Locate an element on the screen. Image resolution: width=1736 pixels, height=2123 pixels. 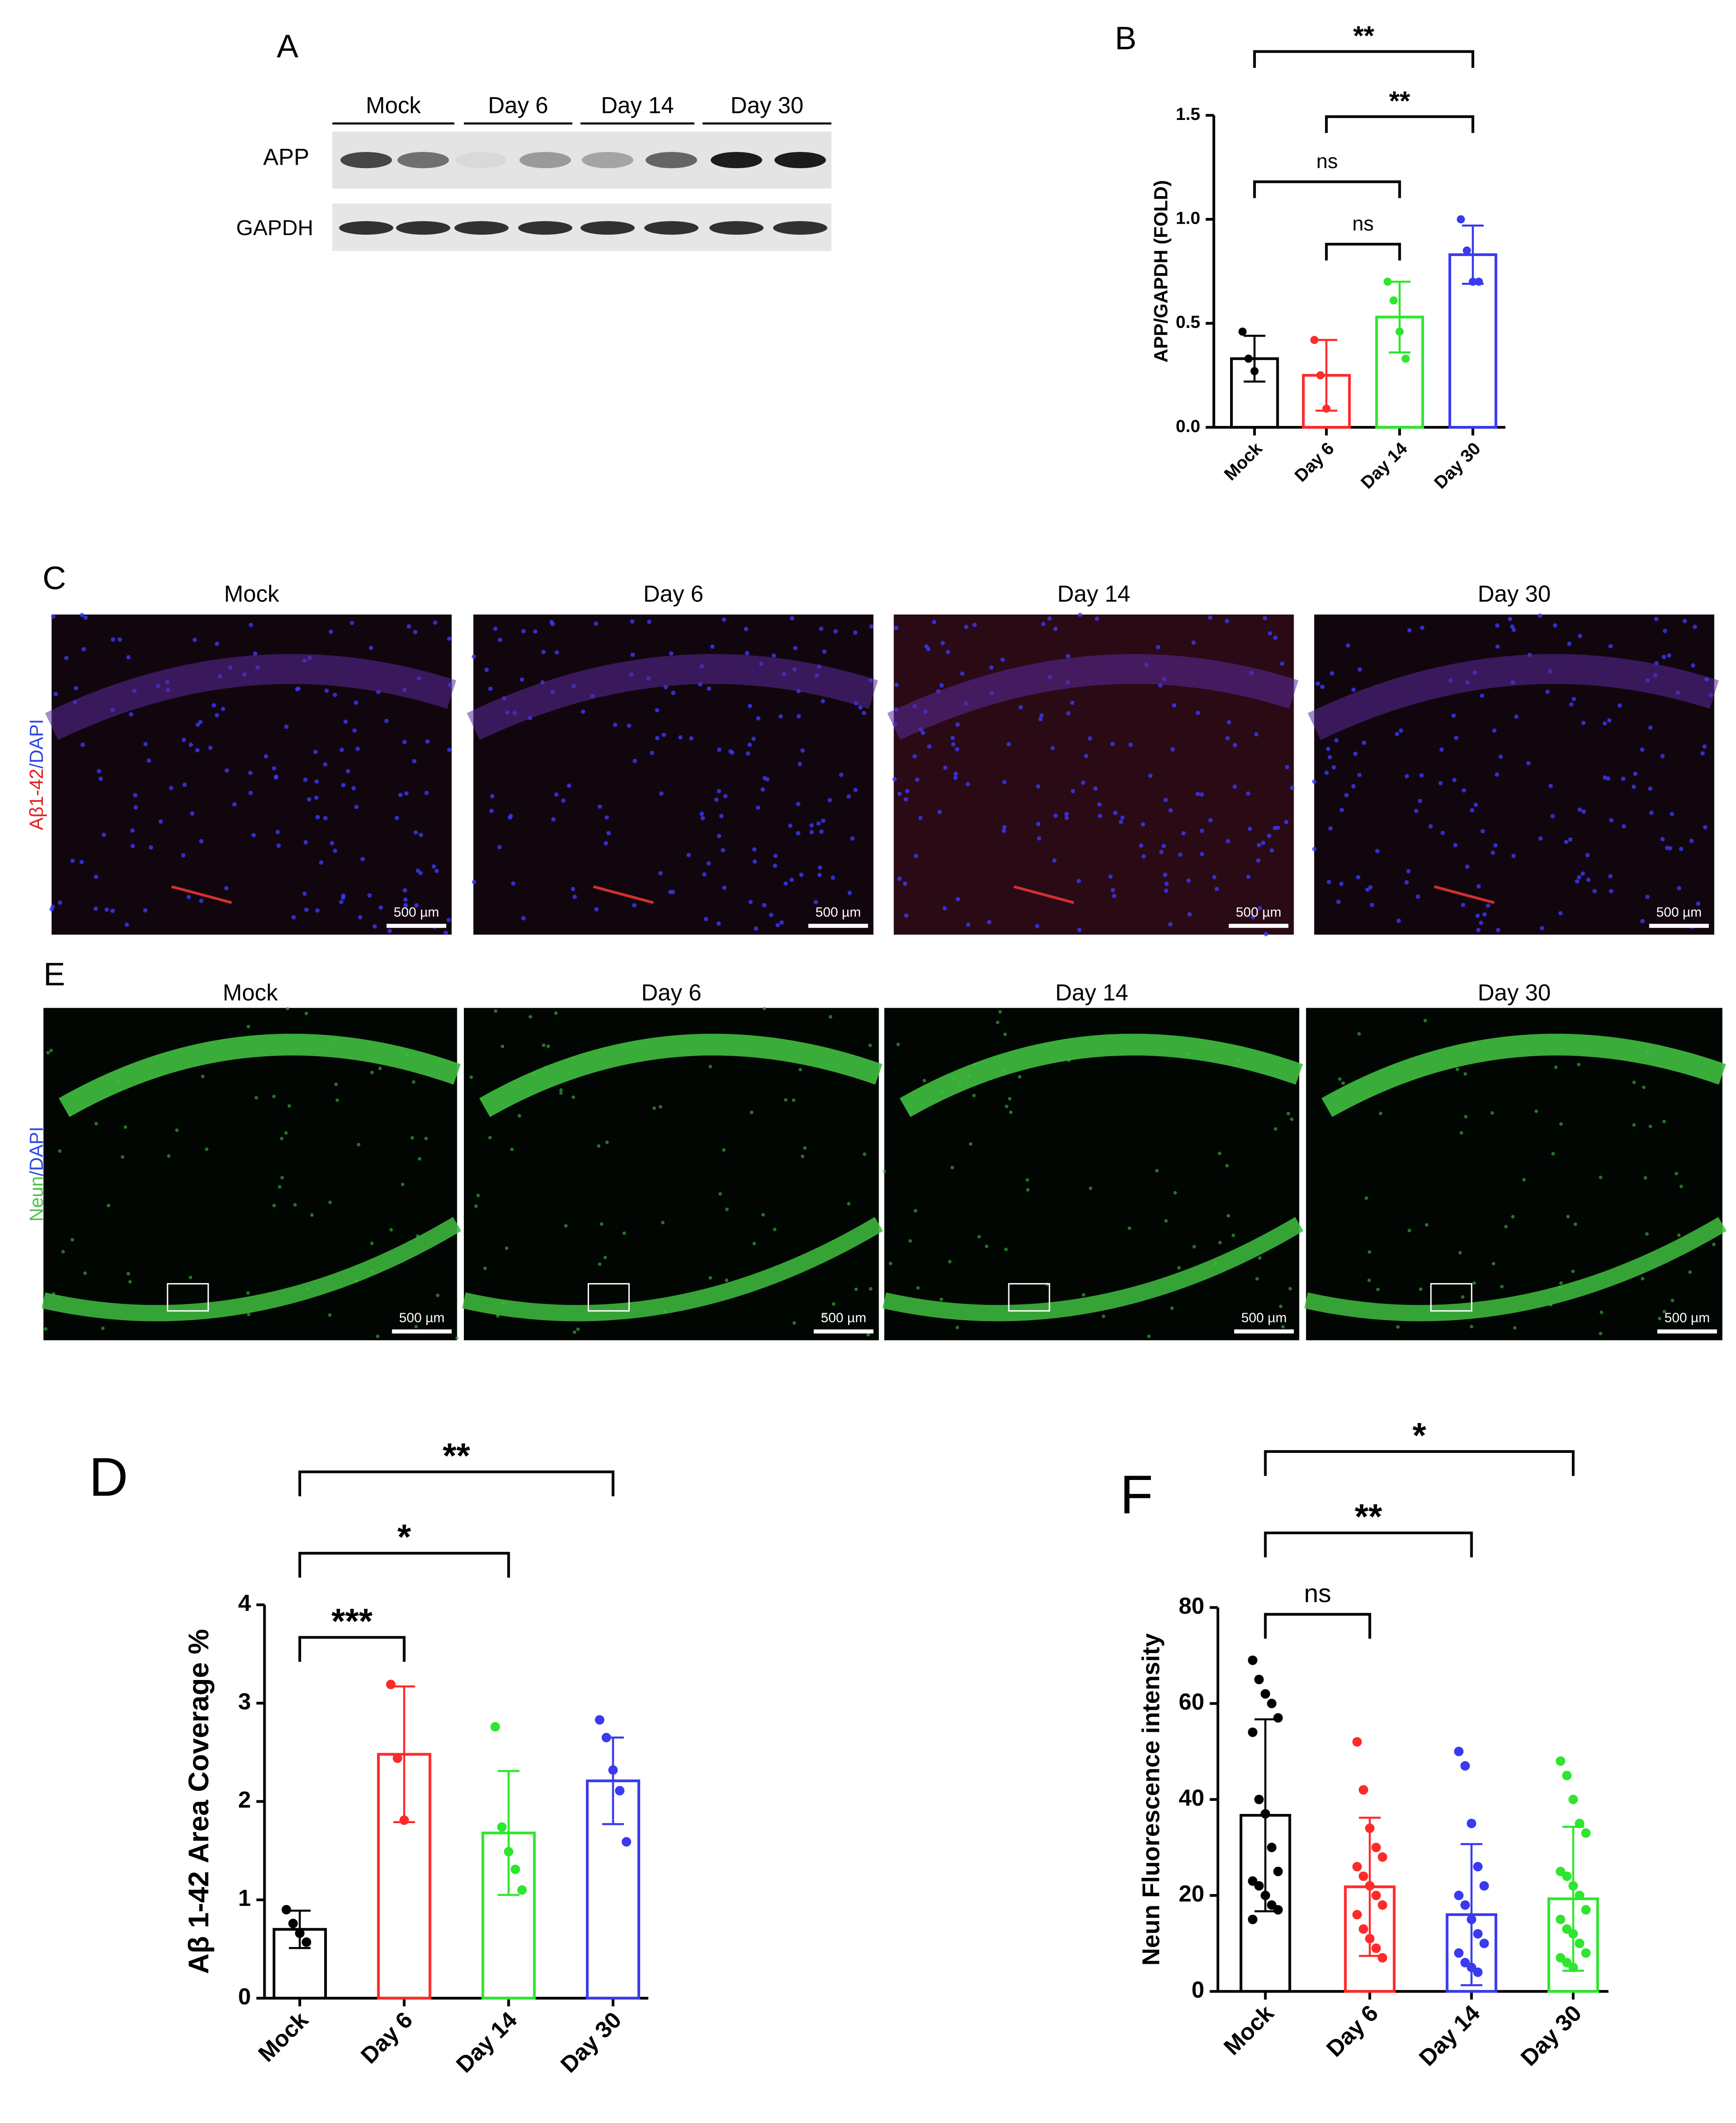
vessel is located at coordinates (1464, 895).